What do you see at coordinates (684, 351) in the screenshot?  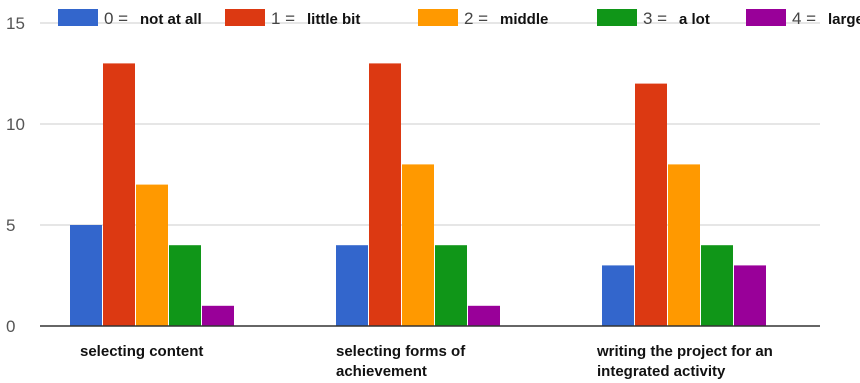 I see `category-label: writing the project for an` at bounding box center [684, 351].